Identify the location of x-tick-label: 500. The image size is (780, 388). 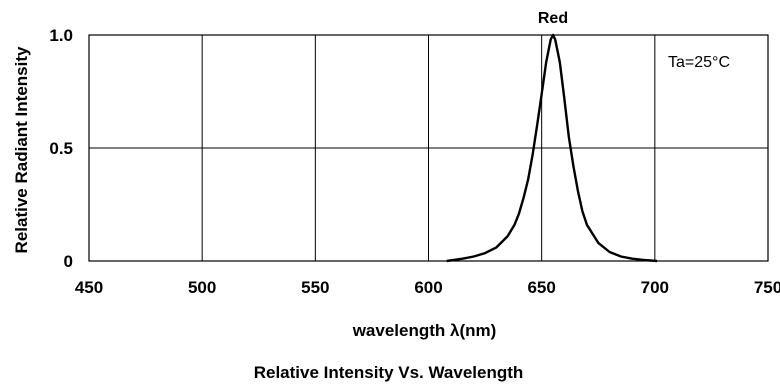
(202, 287).